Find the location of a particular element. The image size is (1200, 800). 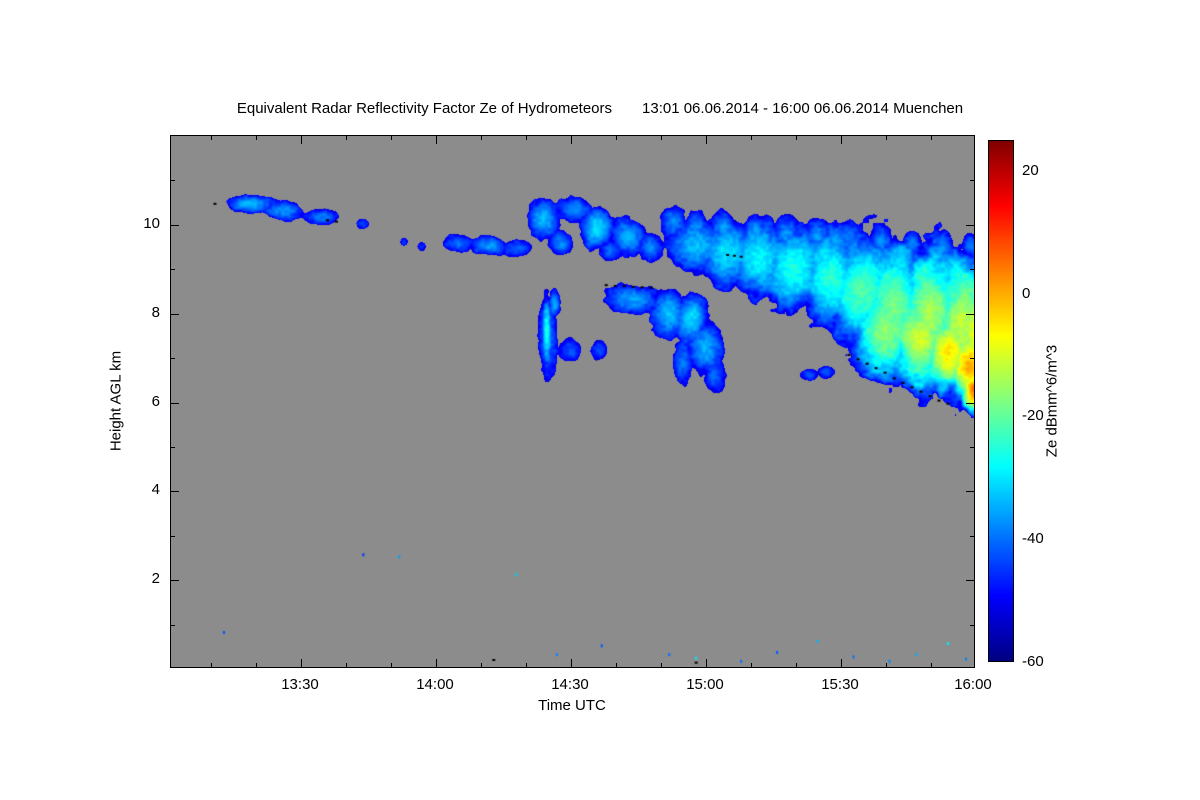

colorbar-tick-label: -60 is located at coordinates (1033, 661).